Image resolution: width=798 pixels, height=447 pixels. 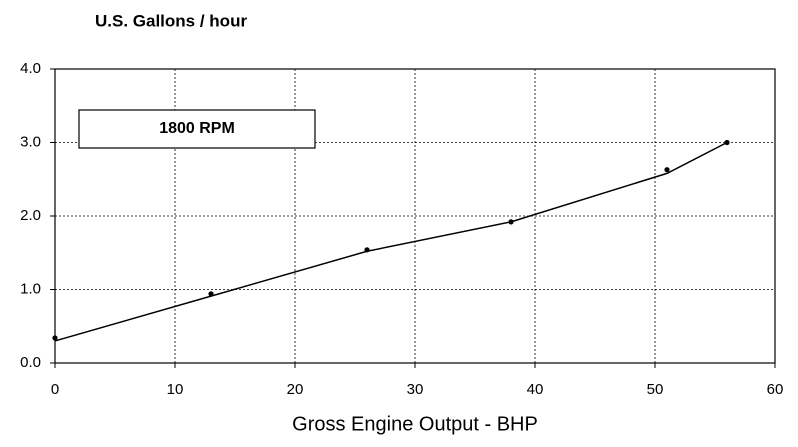 What do you see at coordinates (30, 141) in the screenshot?
I see `y-tick-label: 3.0` at bounding box center [30, 141].